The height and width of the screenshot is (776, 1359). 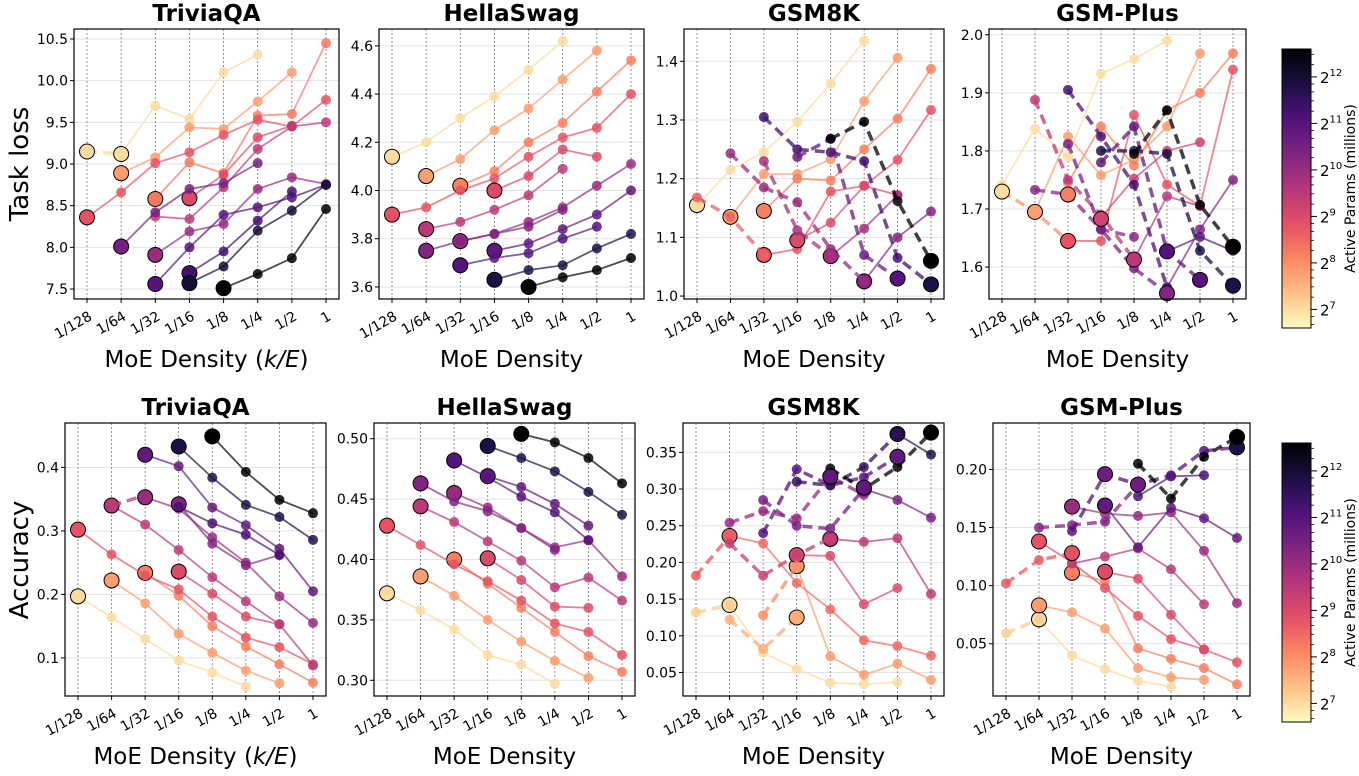 What do you see at coordinates (661, 453) in the screenshot?
I see `y-tick-label: 0.35` at bounding box center [661, 453].